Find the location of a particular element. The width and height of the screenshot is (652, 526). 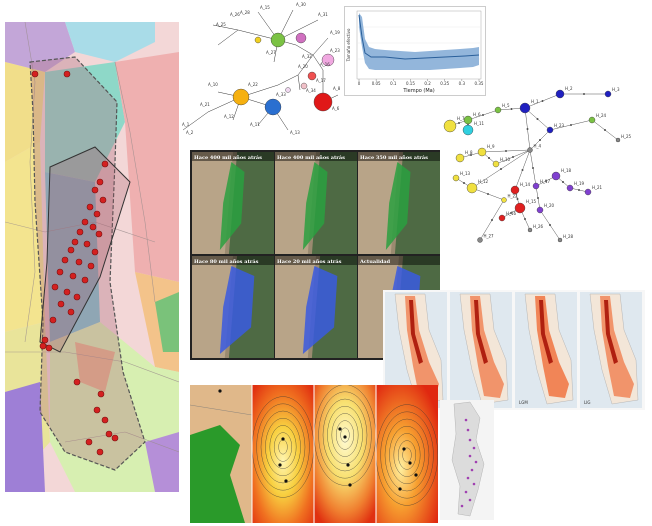

haplotype-label: H_25 is located at coordinates (626, 136).